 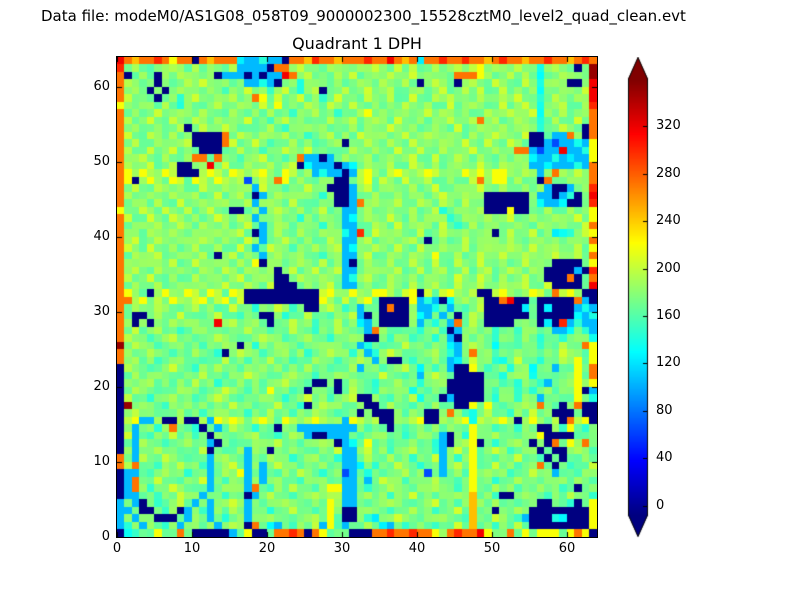 What do you see at coordinates (267, 548) in the screenshot?
I see `x-axis-tick-label: 20` at bounding box center [267, 548].